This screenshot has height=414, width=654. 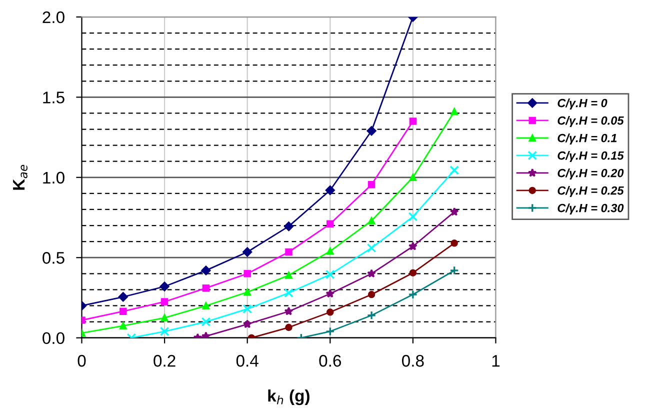 What do you see at coordinates (53, 258) in the screenshot?
I see `y-tick-label: 0.5` at bounding box center [53, 258].